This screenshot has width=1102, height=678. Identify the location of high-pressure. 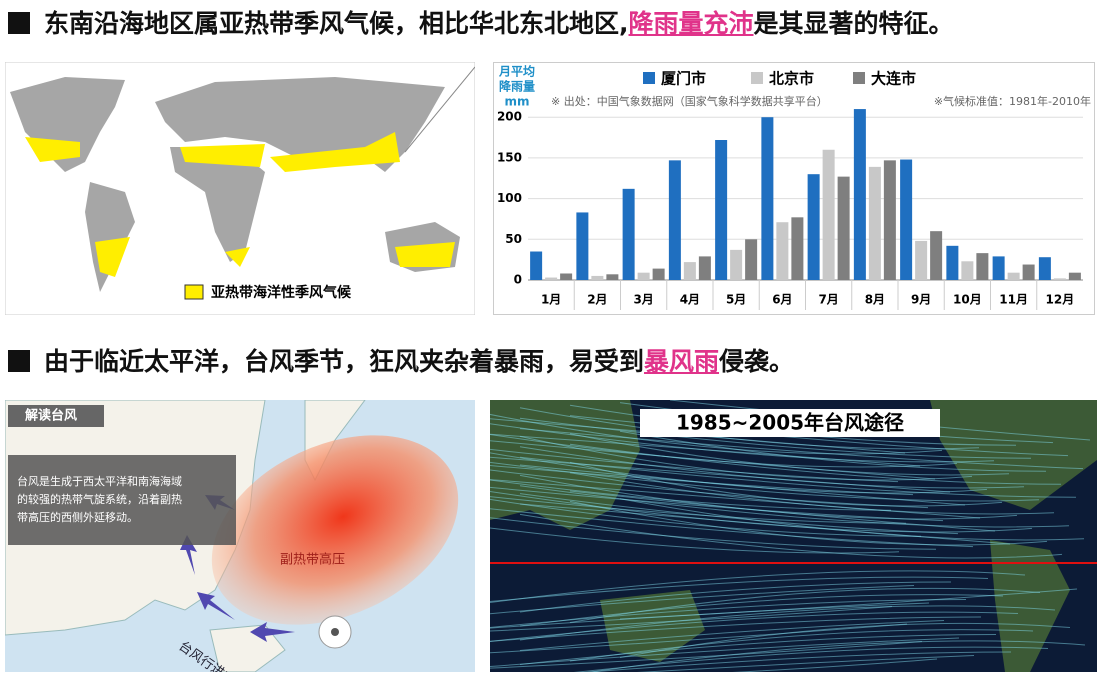
(335, 530).